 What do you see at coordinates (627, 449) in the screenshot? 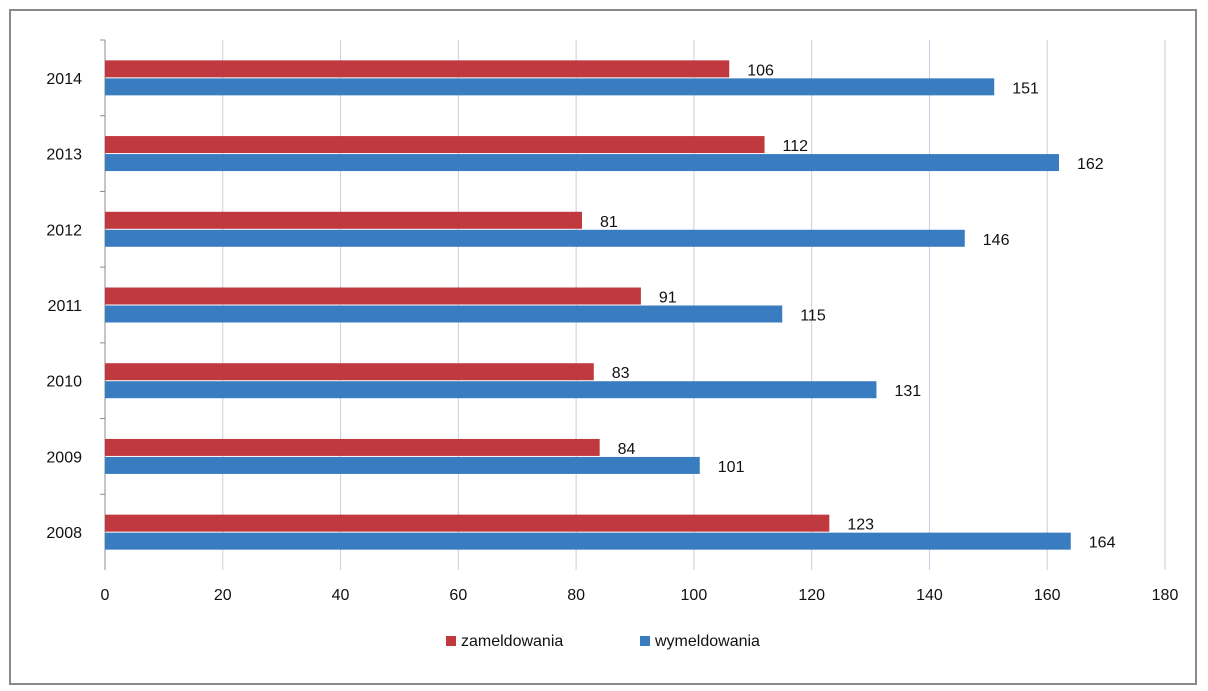
I see `data-label-zameldowania-2009: 84` at bounding box center [627, 449].